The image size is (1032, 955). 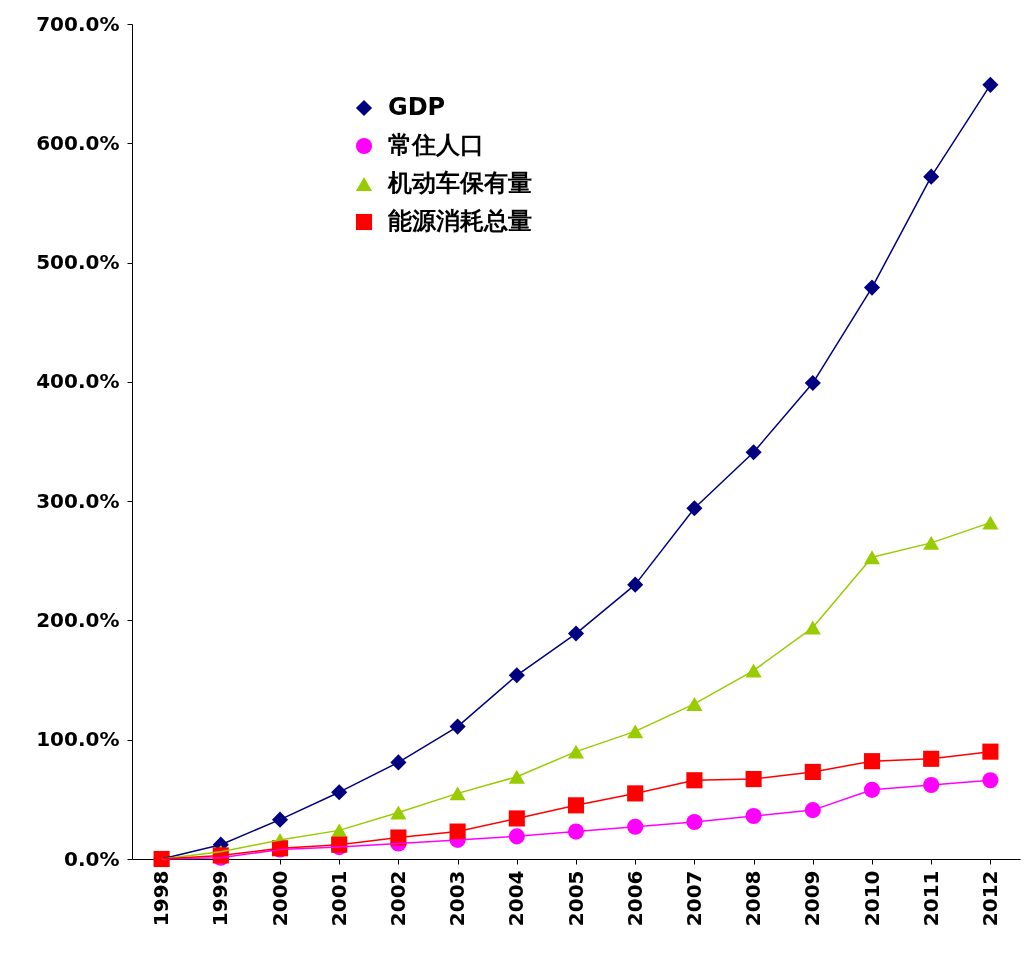 What do you see at coordinates (78, 23) in the screenshot?
I see `y-tick-label: 700.0%` at bounding box center [78, 23].